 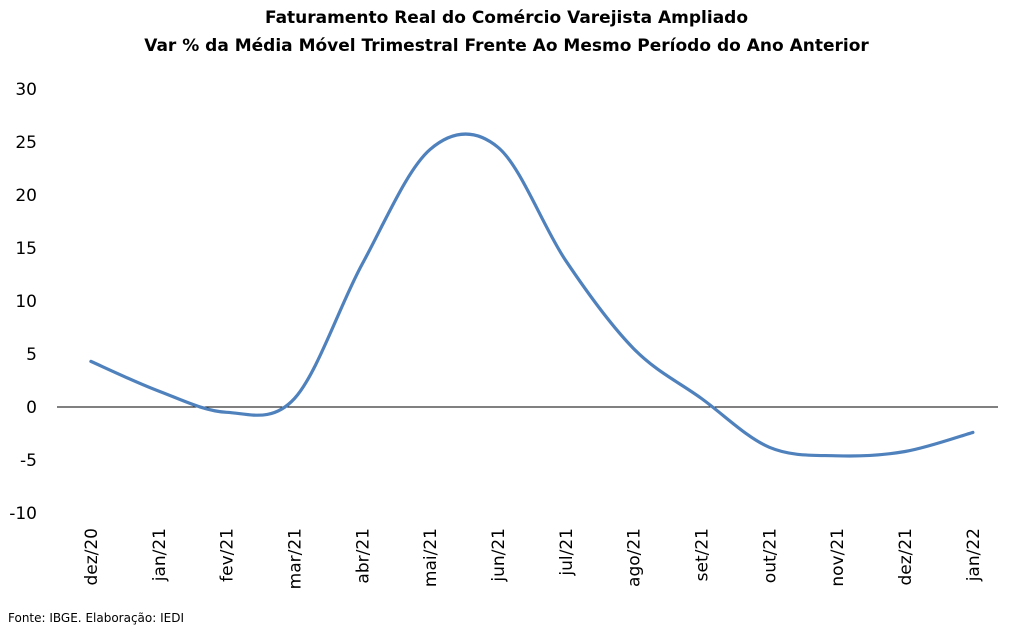 I want to click on y-tick-label: -5, so click(x=28, y=461).